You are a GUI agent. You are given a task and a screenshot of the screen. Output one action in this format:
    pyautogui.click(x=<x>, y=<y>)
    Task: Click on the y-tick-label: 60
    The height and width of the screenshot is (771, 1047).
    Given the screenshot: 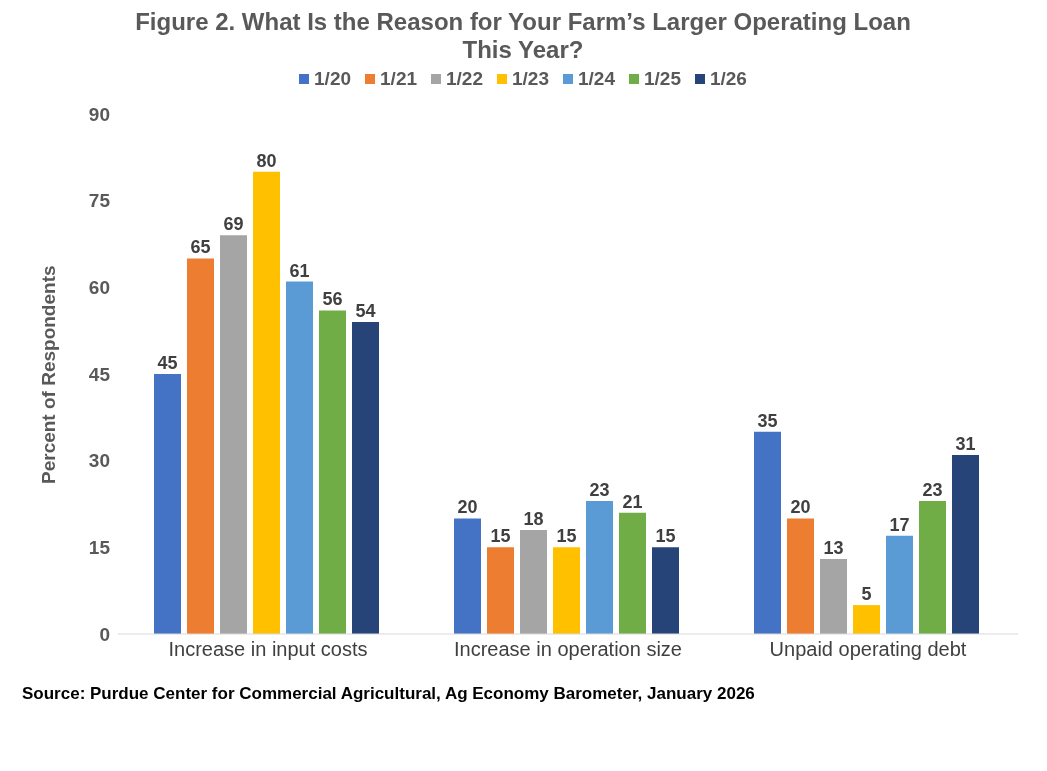 What is the action you would take?
    pyautogui.click(x=99, y=288)
    